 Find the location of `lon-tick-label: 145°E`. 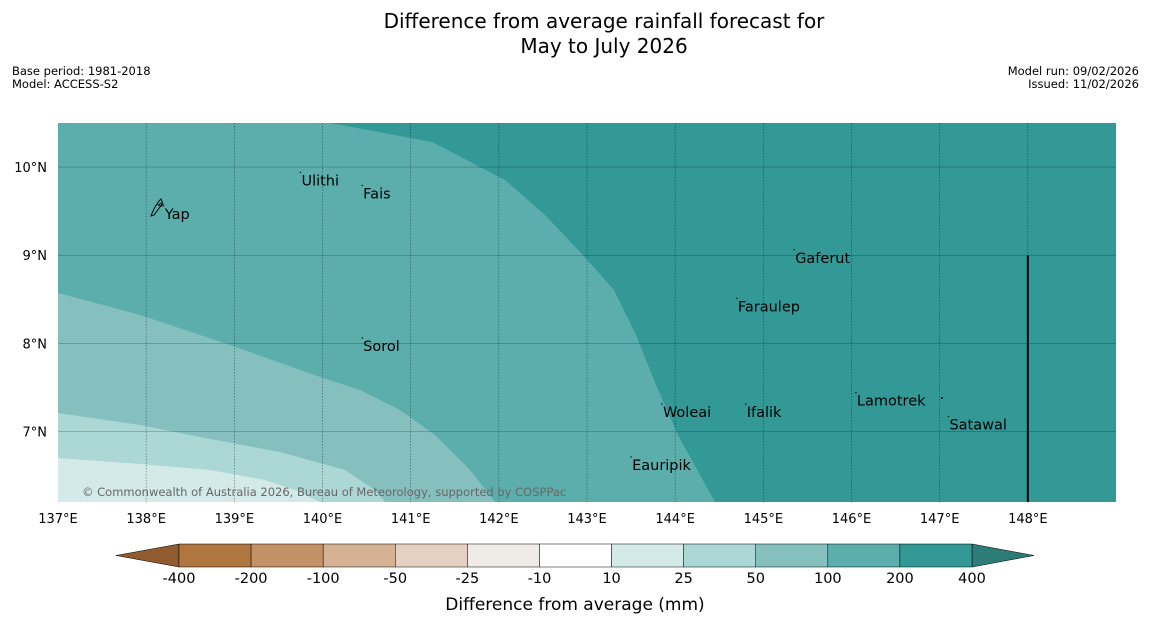

lon-tick-label: 145°E is located at coordinates (764, 519).